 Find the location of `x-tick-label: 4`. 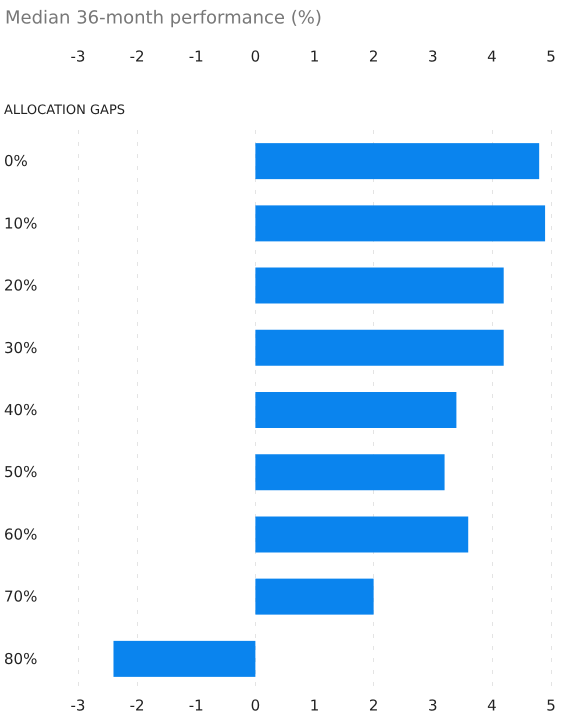

x-tick-label: 4 is located at coordinates (492, 705).